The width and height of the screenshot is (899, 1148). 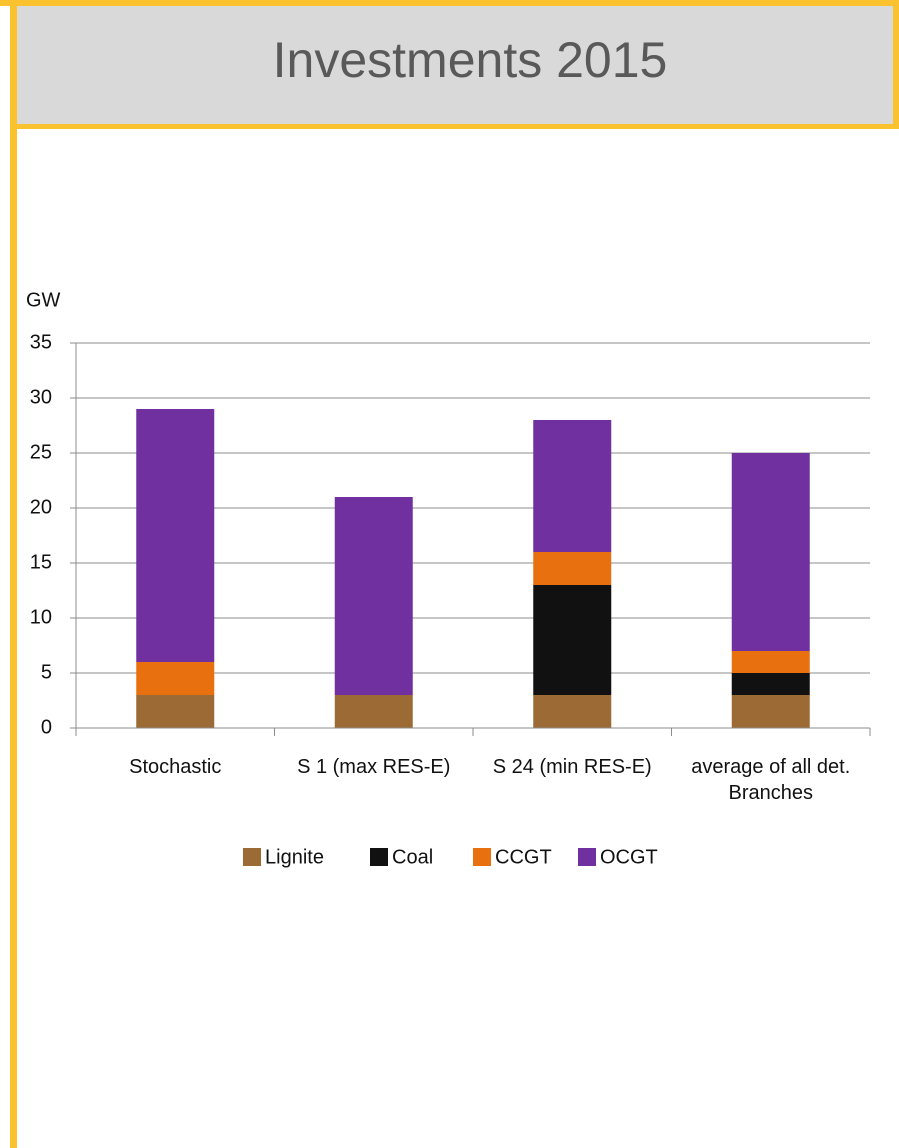 I want to click on x-tick-label: average of all det. Branches, so click(x=771, y=780).